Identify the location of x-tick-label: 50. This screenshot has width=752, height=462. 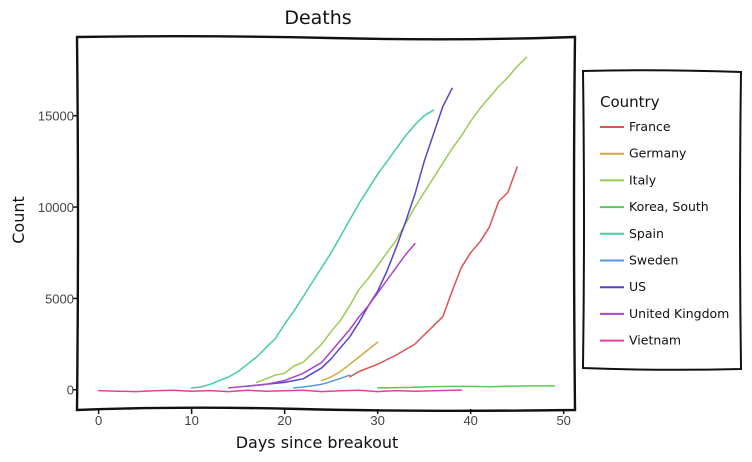
(563, 420).